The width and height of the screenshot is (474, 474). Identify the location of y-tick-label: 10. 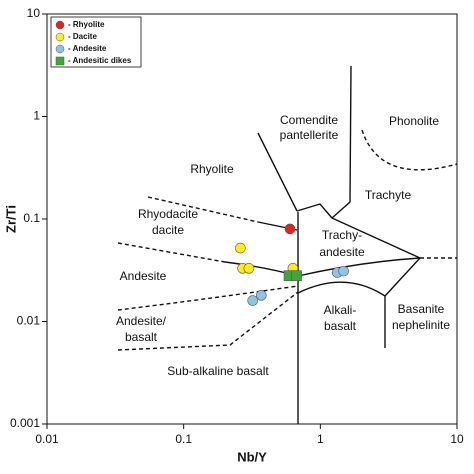
(34, 13).